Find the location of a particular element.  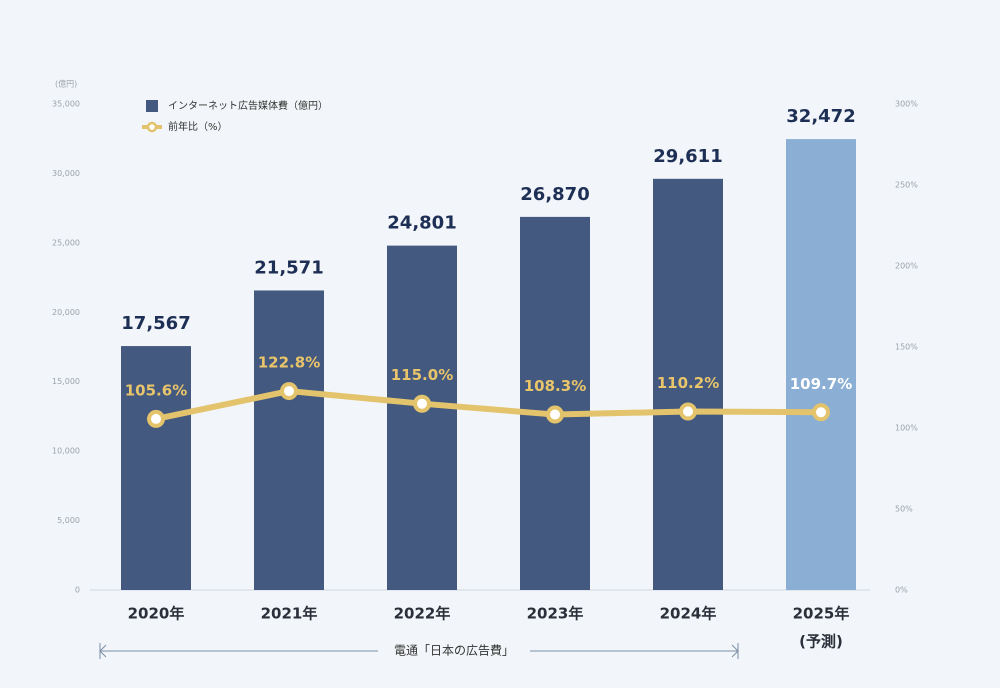

bar-value-label: 26,870 is located at coordinates (554, 194).